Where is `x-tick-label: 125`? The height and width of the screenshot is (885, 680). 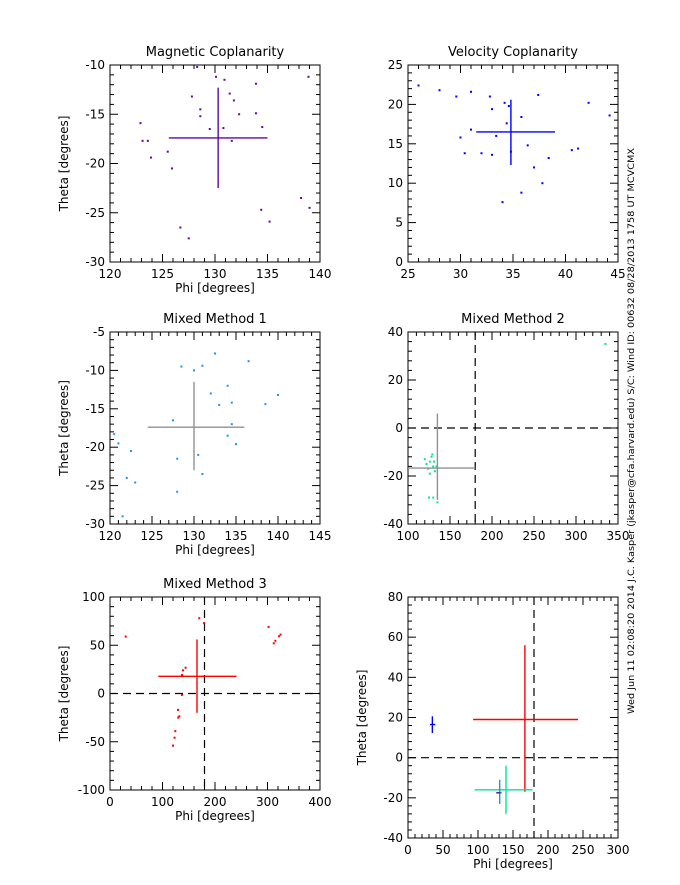 x-tick-label: 125 is located at coordinates (152, 536).